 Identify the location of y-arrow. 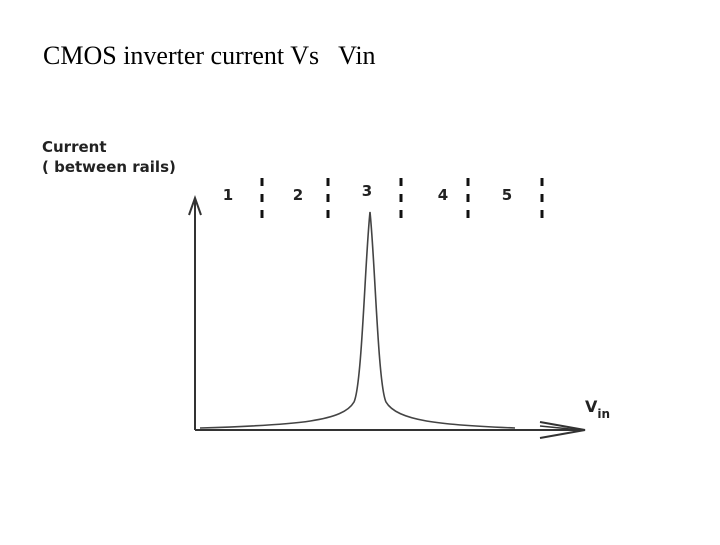
(195, 205).